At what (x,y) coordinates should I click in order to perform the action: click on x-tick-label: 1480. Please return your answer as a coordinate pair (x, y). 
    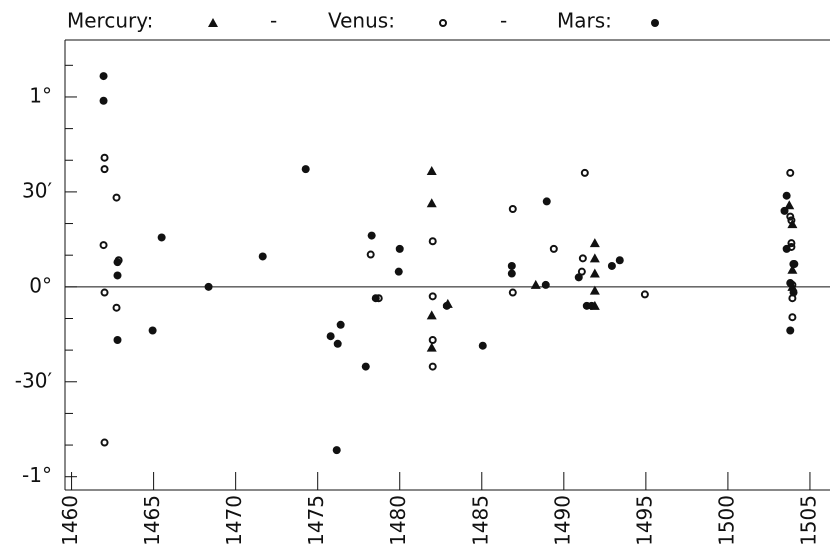
    Looking at the image, I should click on (398, 520).